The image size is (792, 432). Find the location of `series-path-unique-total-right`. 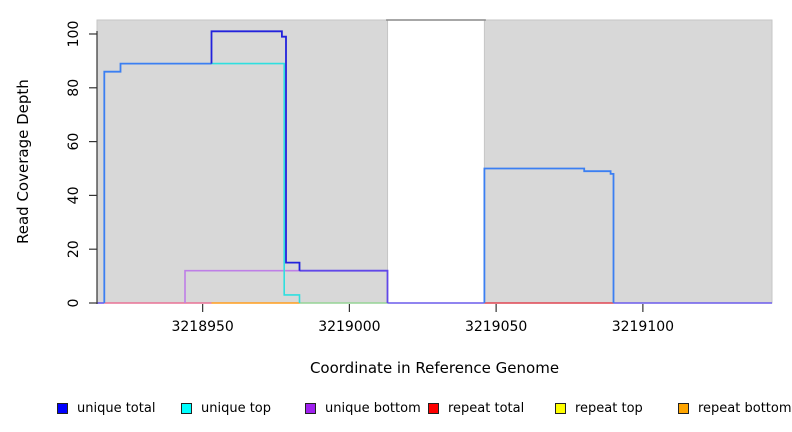

series-path-unique-total-right is located at coordinates (549, 235).